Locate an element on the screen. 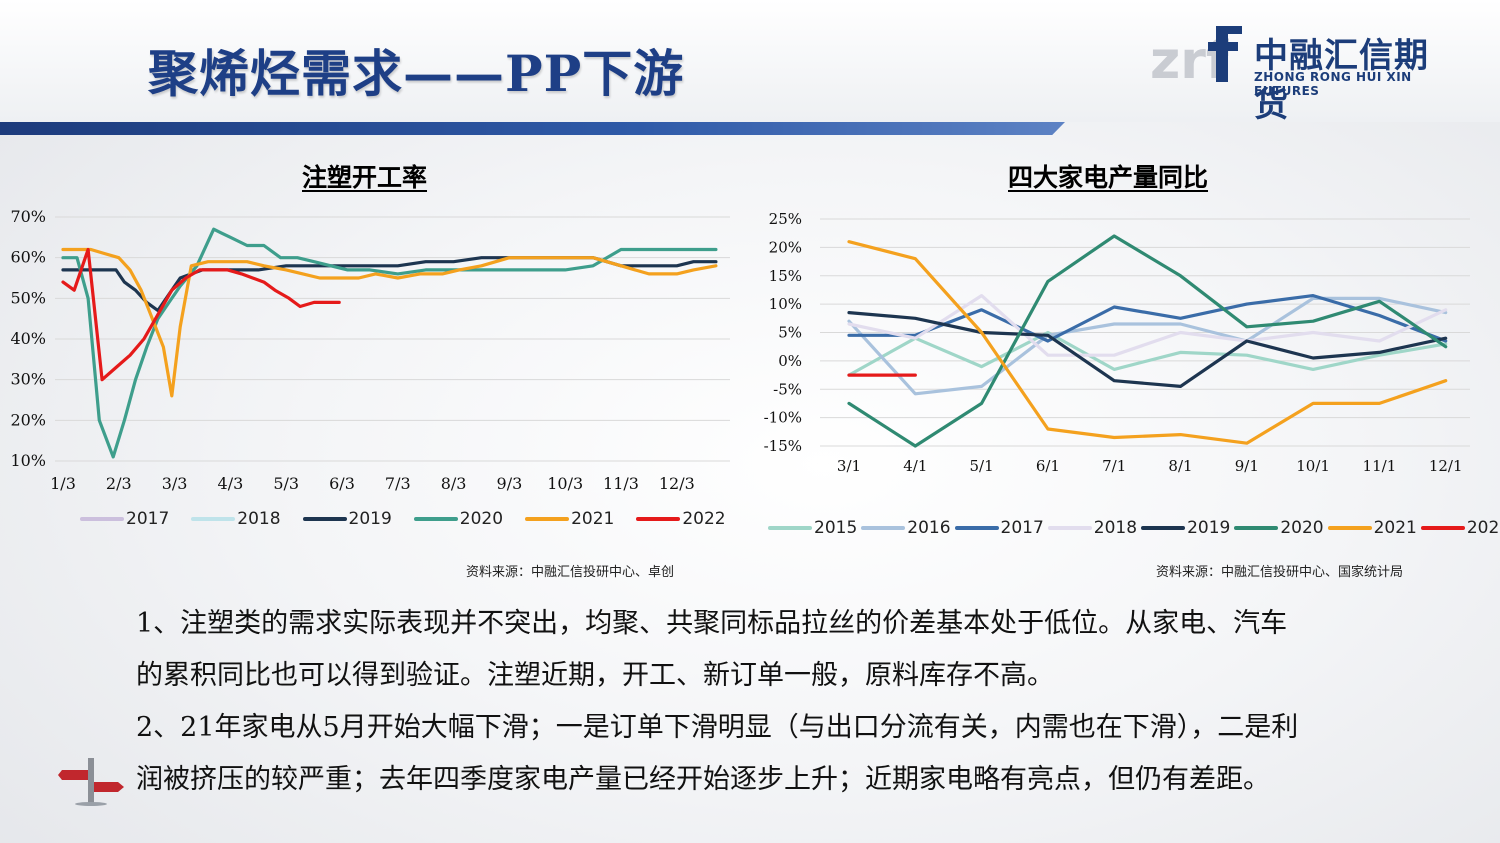 The image size is (1500, 843). zrf-logo-icon: zrf is located at coordinates (1196, 56).